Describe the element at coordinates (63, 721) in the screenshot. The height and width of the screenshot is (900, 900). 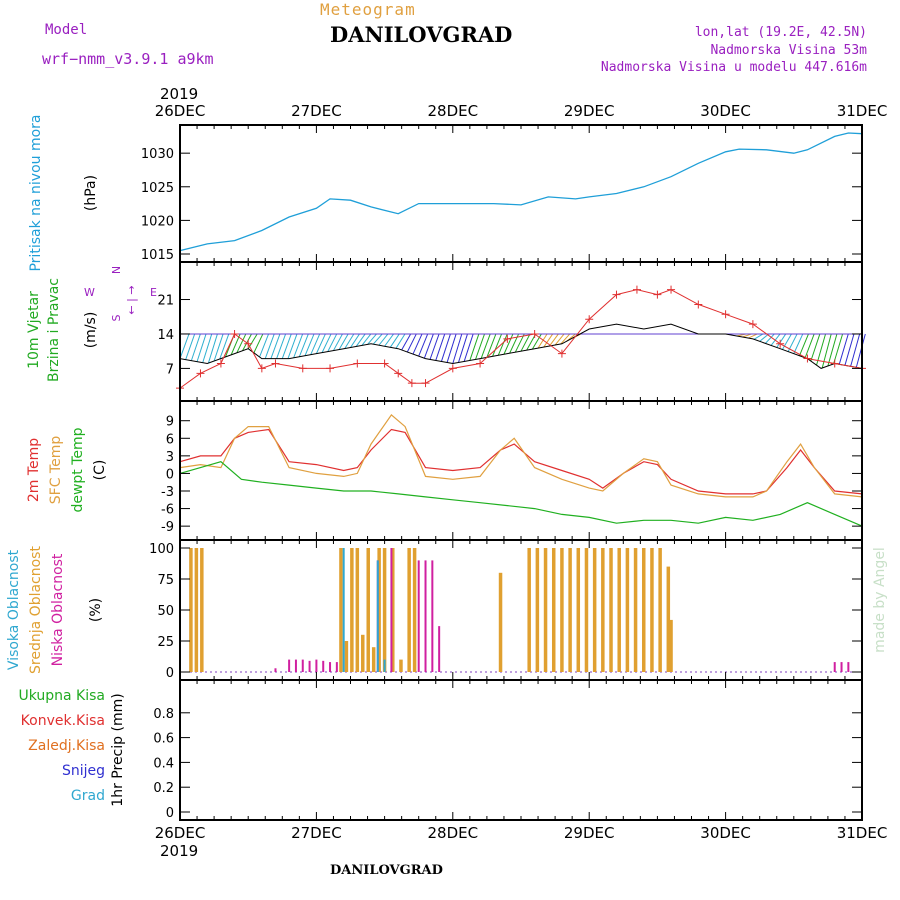
I see `precip-legend-2: Konvek.Kisa` at that location.